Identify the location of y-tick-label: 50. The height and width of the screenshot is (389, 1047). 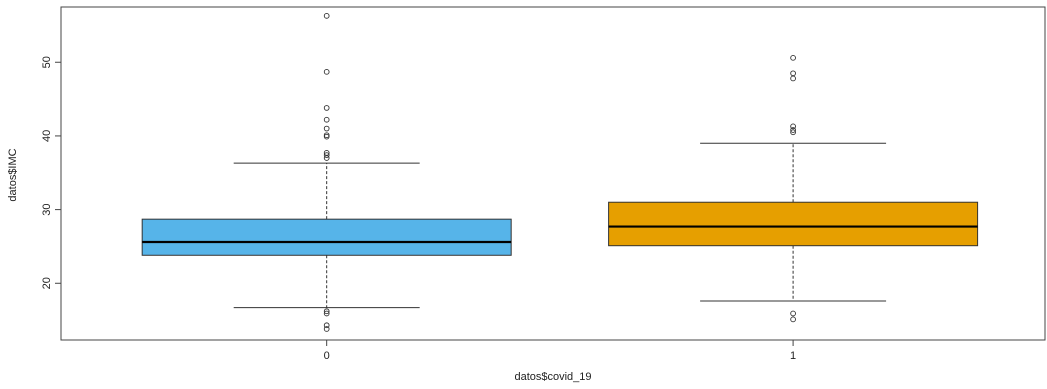
(47, 62).